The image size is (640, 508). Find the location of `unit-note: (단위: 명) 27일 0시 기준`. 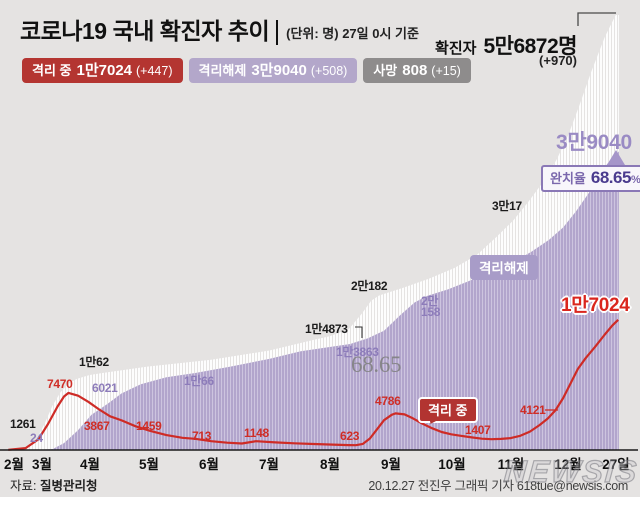

unit-note: (단위: 명) 27일 0시 기준 is located at coordinates (352, 33).